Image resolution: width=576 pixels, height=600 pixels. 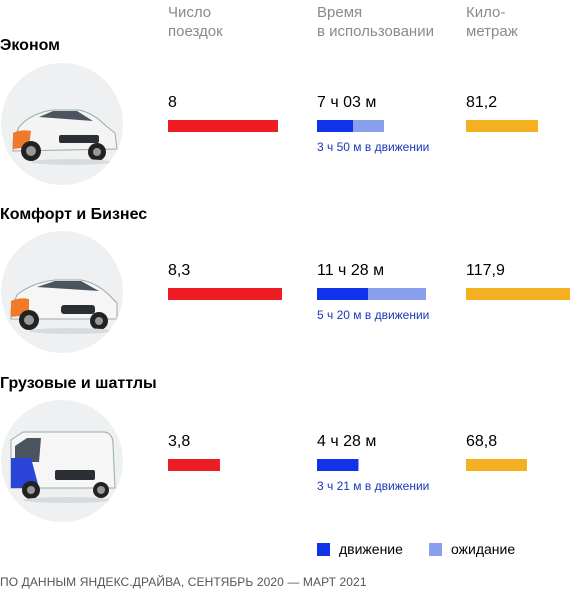 What do you see at coordinates (482, 102) in the screenshot?
I see `km-value: 81,2` at bounding box center [482, 102].